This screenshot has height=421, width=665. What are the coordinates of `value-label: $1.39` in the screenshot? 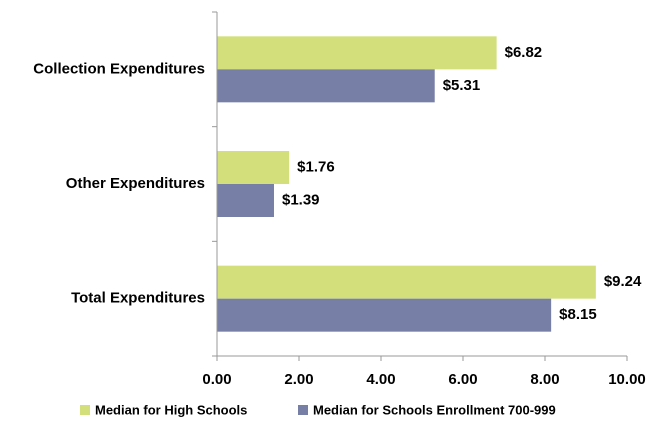 It's located at (301, 199).